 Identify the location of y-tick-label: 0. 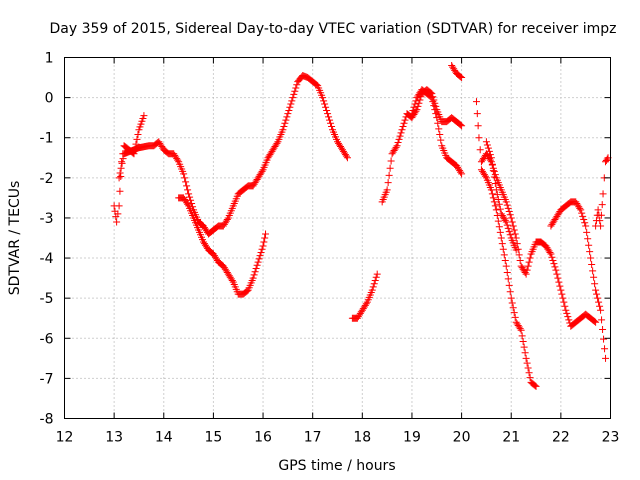
(49, 99).